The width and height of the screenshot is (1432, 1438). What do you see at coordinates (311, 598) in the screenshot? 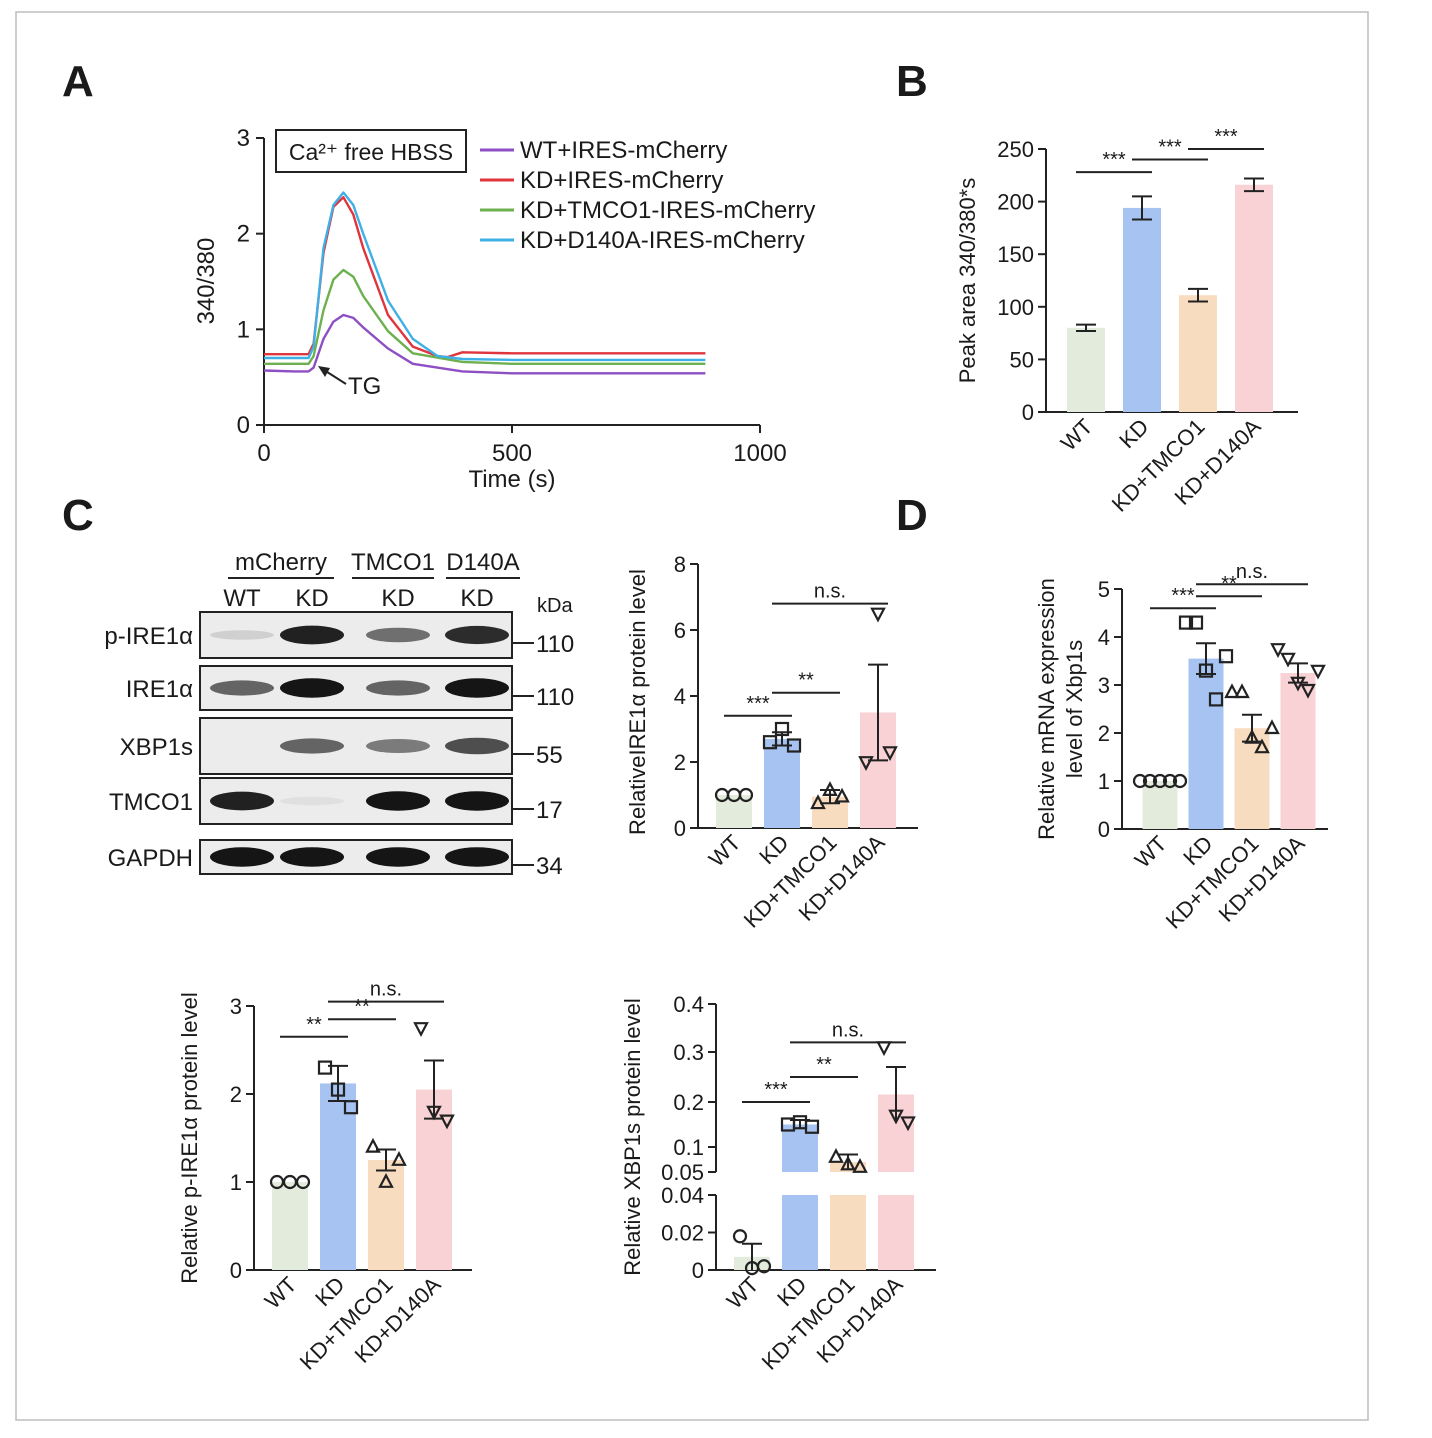
I see `blot-lane-label: KD` at bounding box center [311, 598].